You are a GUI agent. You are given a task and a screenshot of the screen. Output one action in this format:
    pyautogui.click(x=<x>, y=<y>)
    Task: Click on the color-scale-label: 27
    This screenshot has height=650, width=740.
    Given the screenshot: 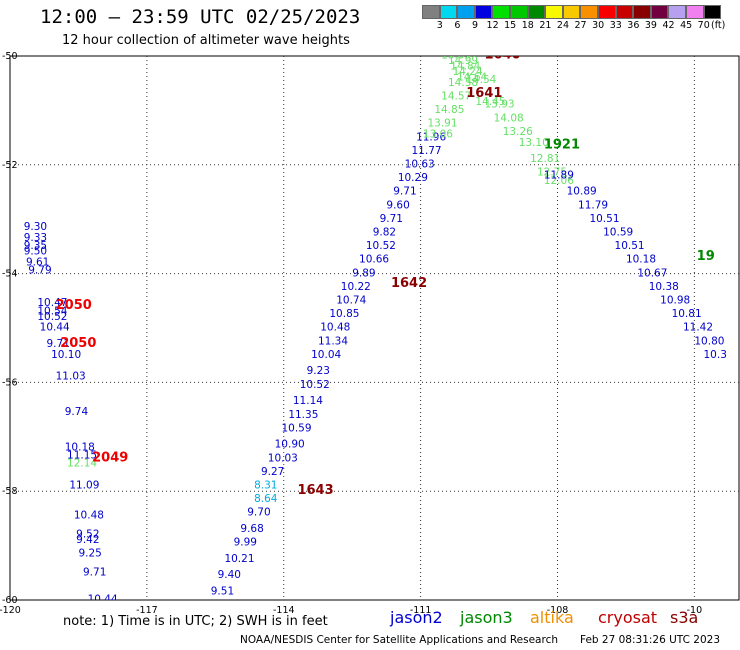 What is the action you would take?
    pyautogui.click(x=580, y=25)
    